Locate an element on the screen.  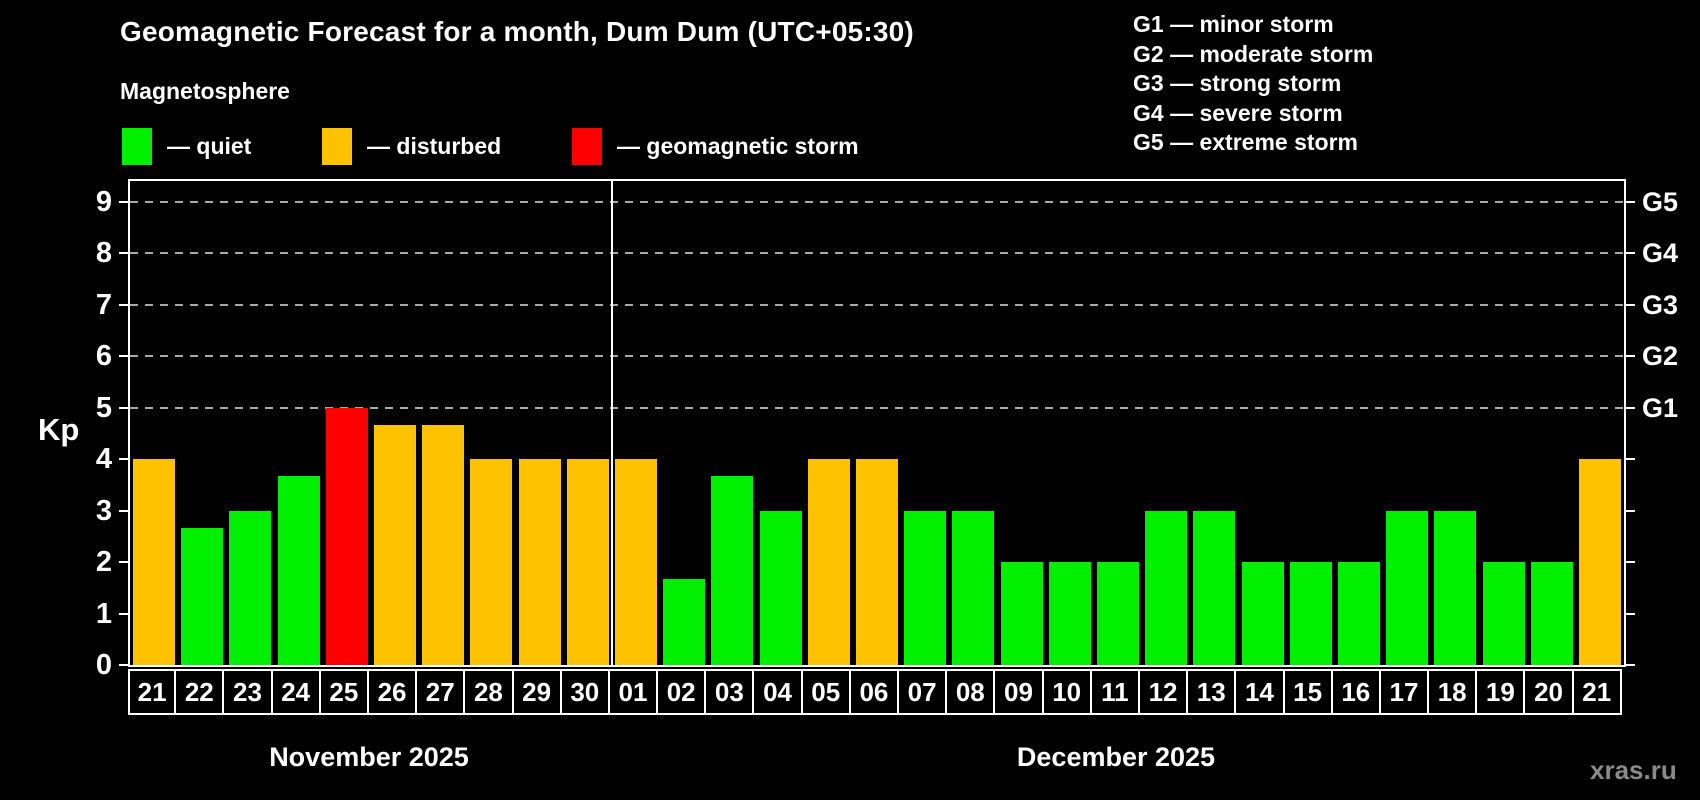
legend-item-storm: — geomagnetic storm is located at coordinates (715, 146).